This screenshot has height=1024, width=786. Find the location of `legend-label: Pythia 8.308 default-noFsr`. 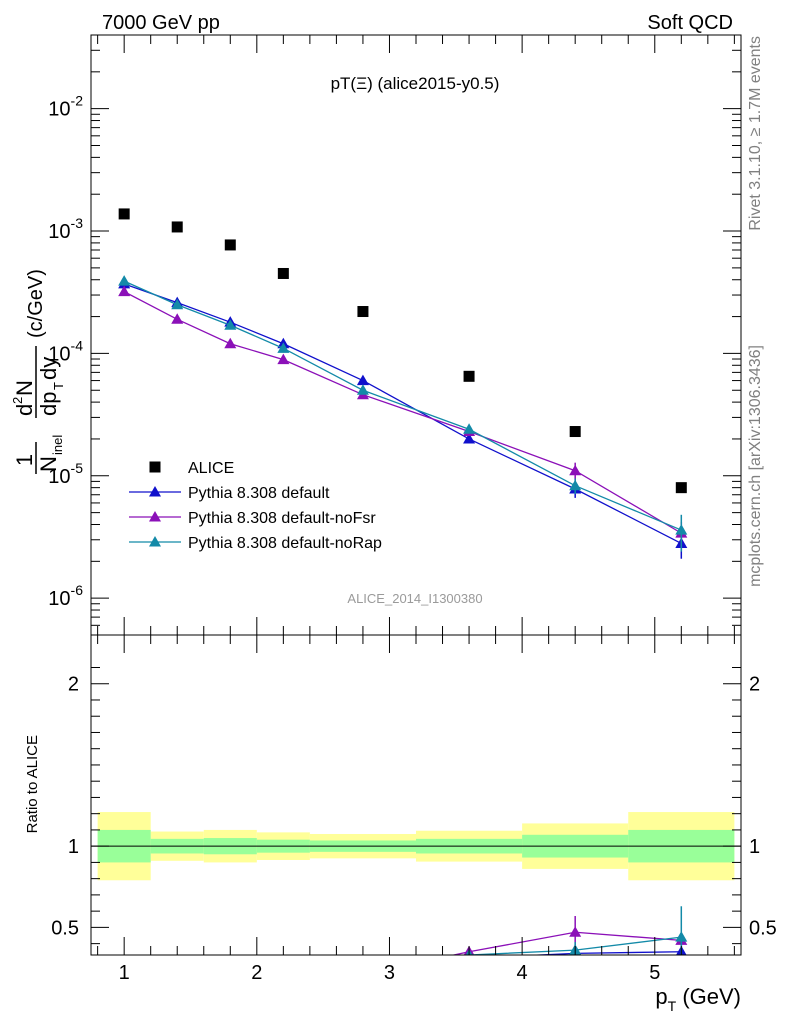

legend-label: Pythia 8.308 default-noFsr is located at coordinates (282, 518).